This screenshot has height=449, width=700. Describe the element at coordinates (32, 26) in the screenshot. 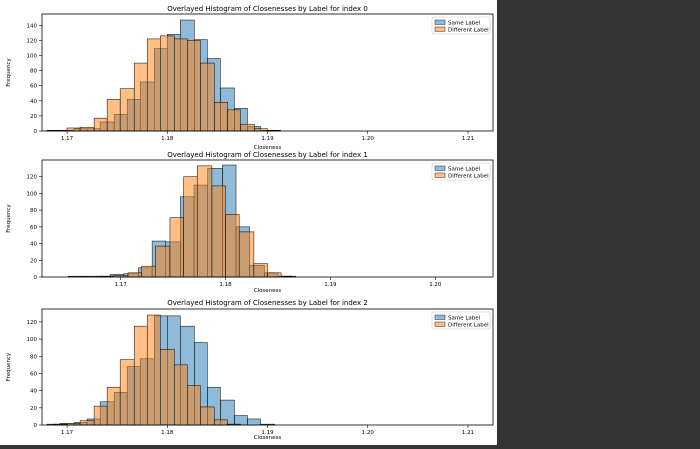

I see `y-tick-label: 140` at that location.